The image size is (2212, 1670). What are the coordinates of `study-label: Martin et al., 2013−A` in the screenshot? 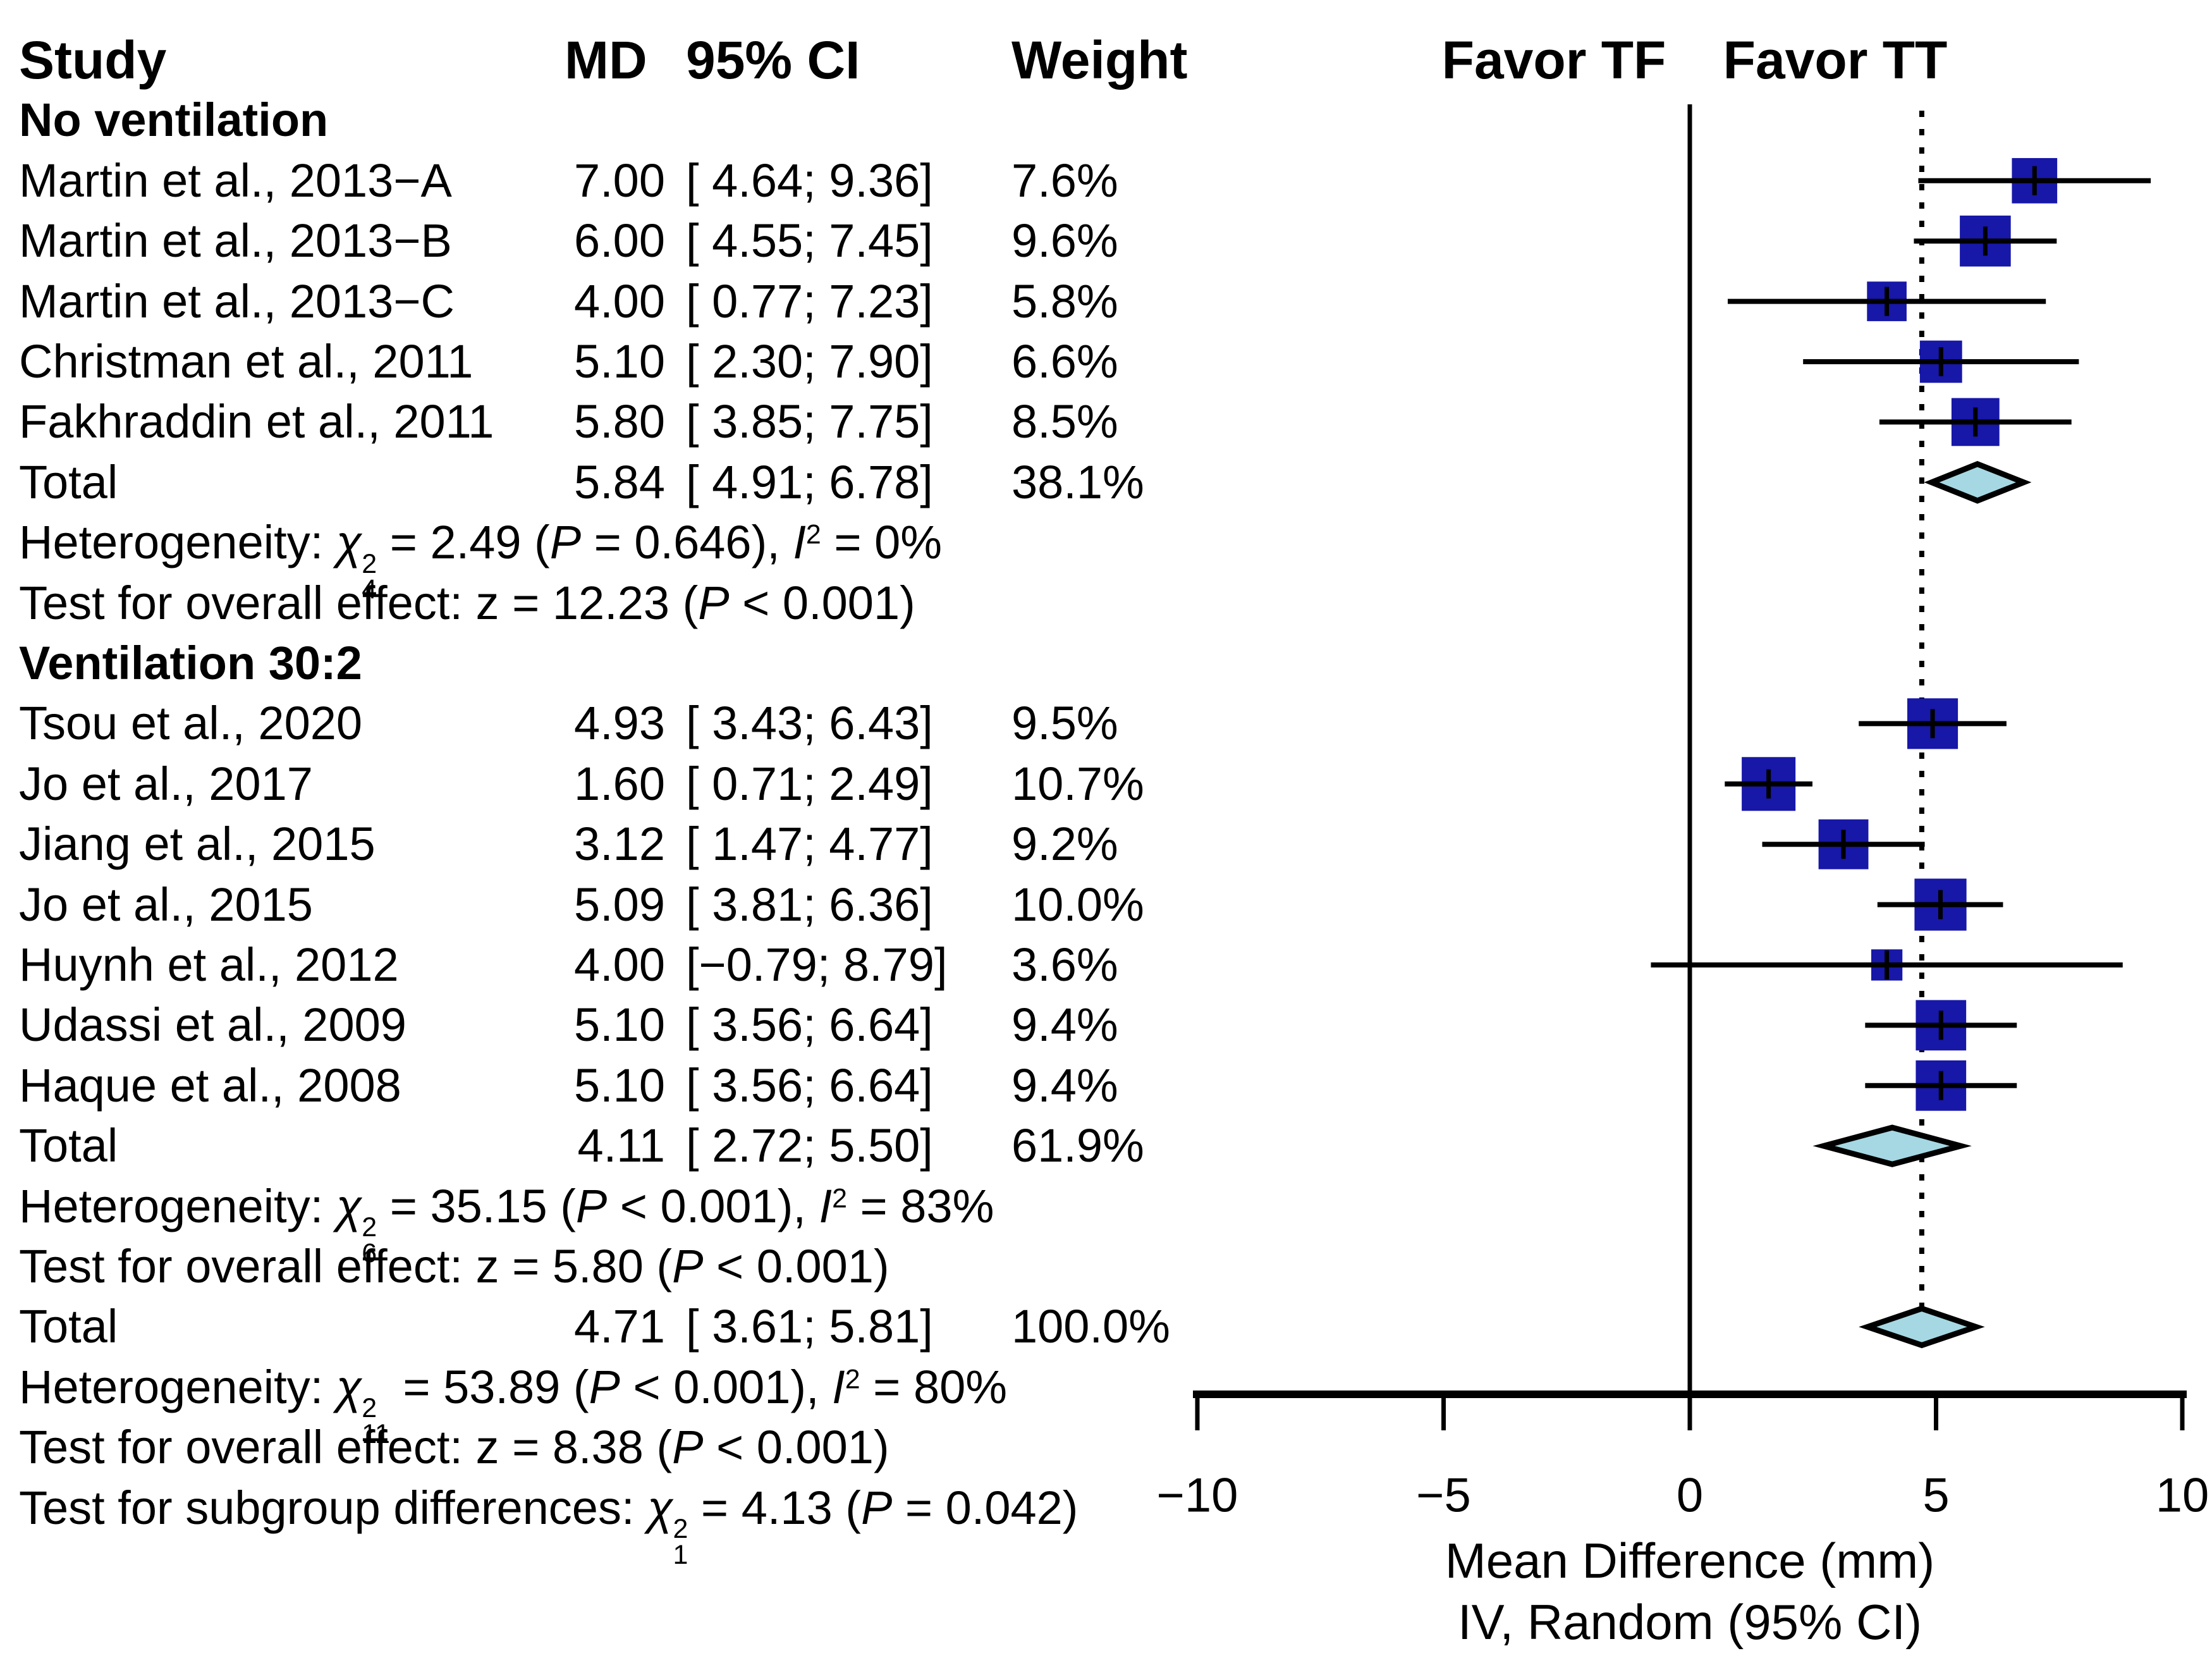 It's located at (235, 180).